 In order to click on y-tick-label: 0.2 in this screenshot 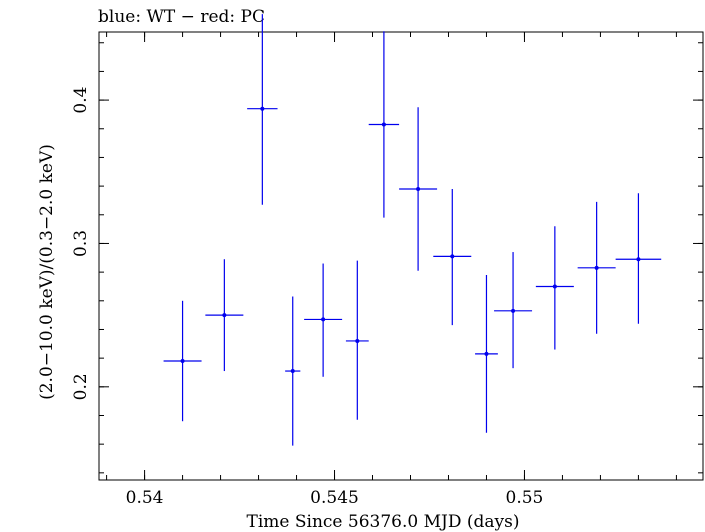, I will do `click(81, 386)`.